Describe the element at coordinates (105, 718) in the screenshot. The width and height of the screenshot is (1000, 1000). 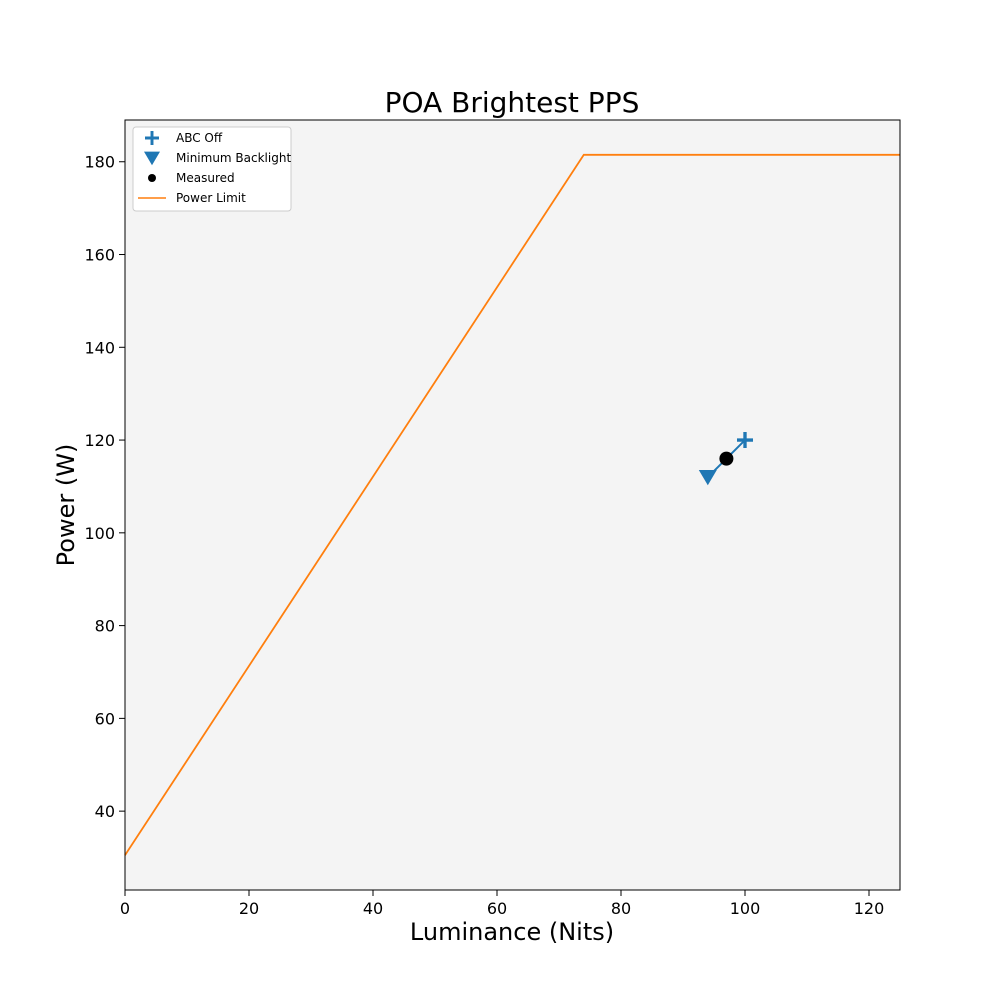
I see `y-tick-label: 60` at that location.